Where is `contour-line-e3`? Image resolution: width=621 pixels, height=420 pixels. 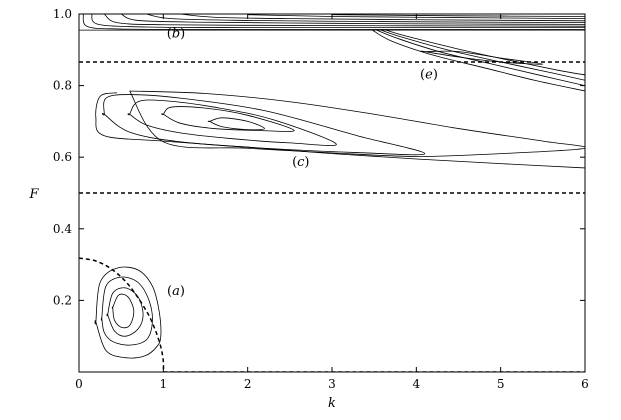
contour-line-e3 is located at coordinates (482, 55).